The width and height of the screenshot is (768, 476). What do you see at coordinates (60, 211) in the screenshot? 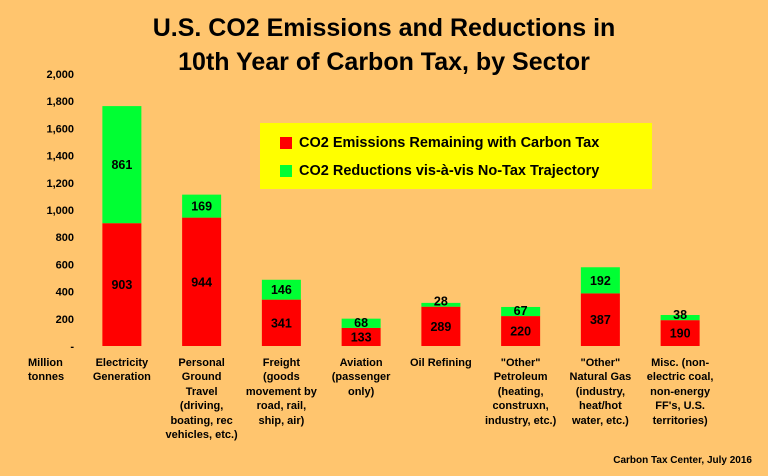
I see `y-tick-label: 1,000` at bounding box center [60, 211].